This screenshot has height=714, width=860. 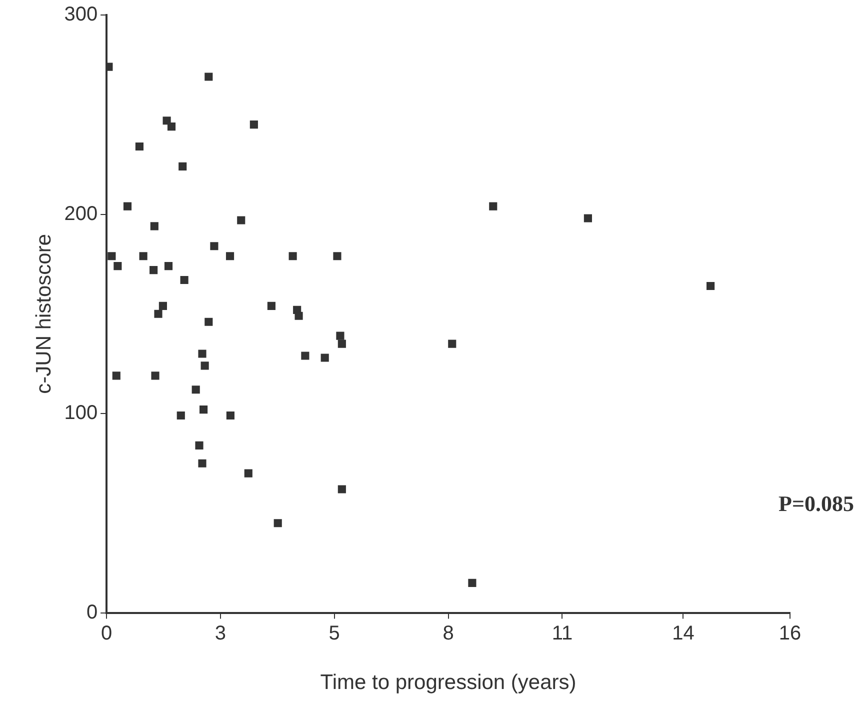 I want to click on y-tick-label: 200, so click(x=81, y=213).